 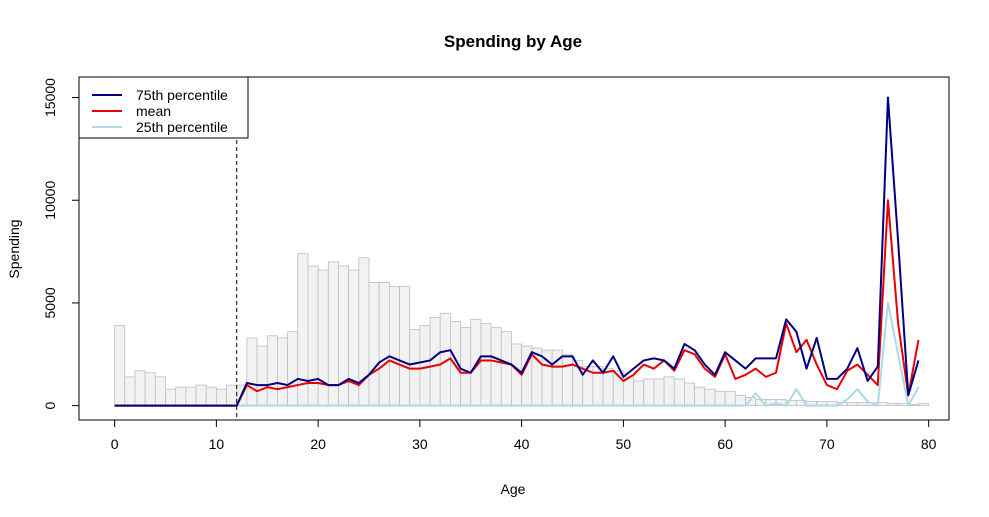 I want to click on legend-label: 75th percentile, so click(x=182, y=95).